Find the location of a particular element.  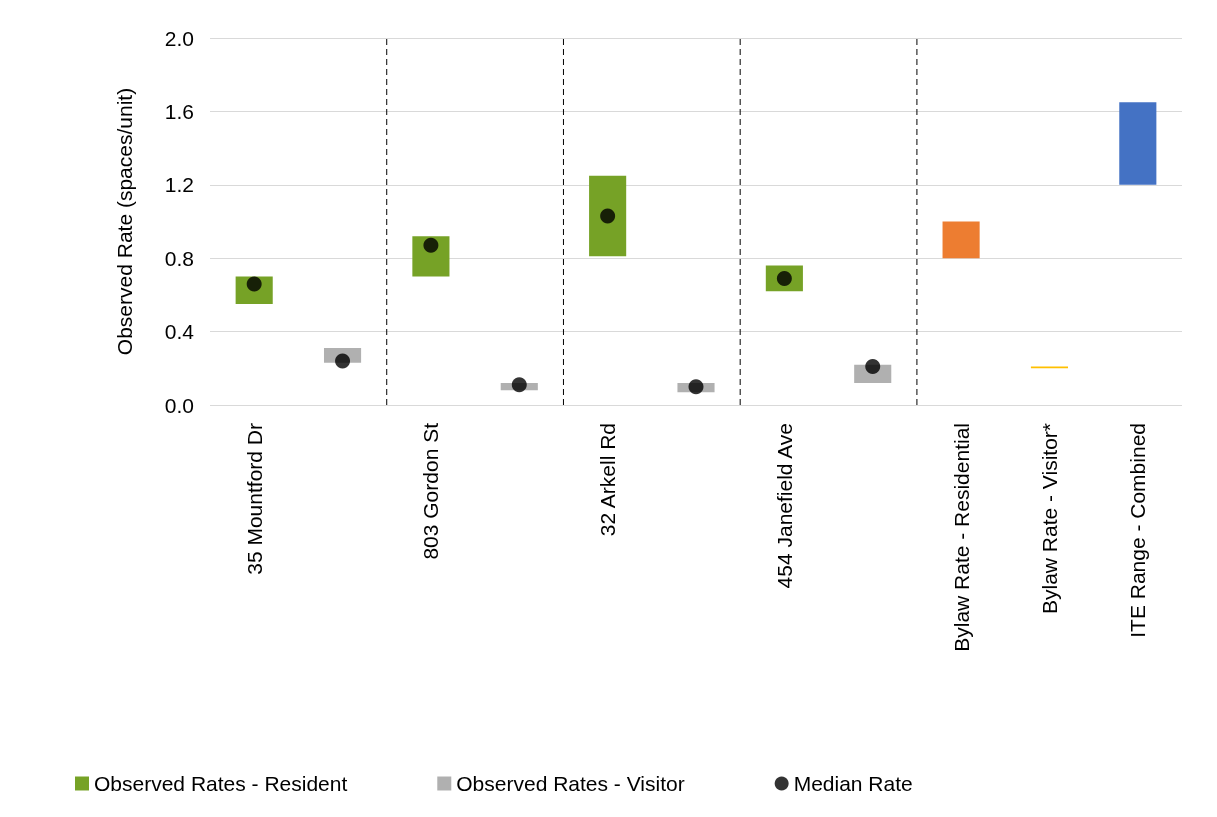

x-tick-label: 454 Janefield Ave is located at coordinates (784, 506).